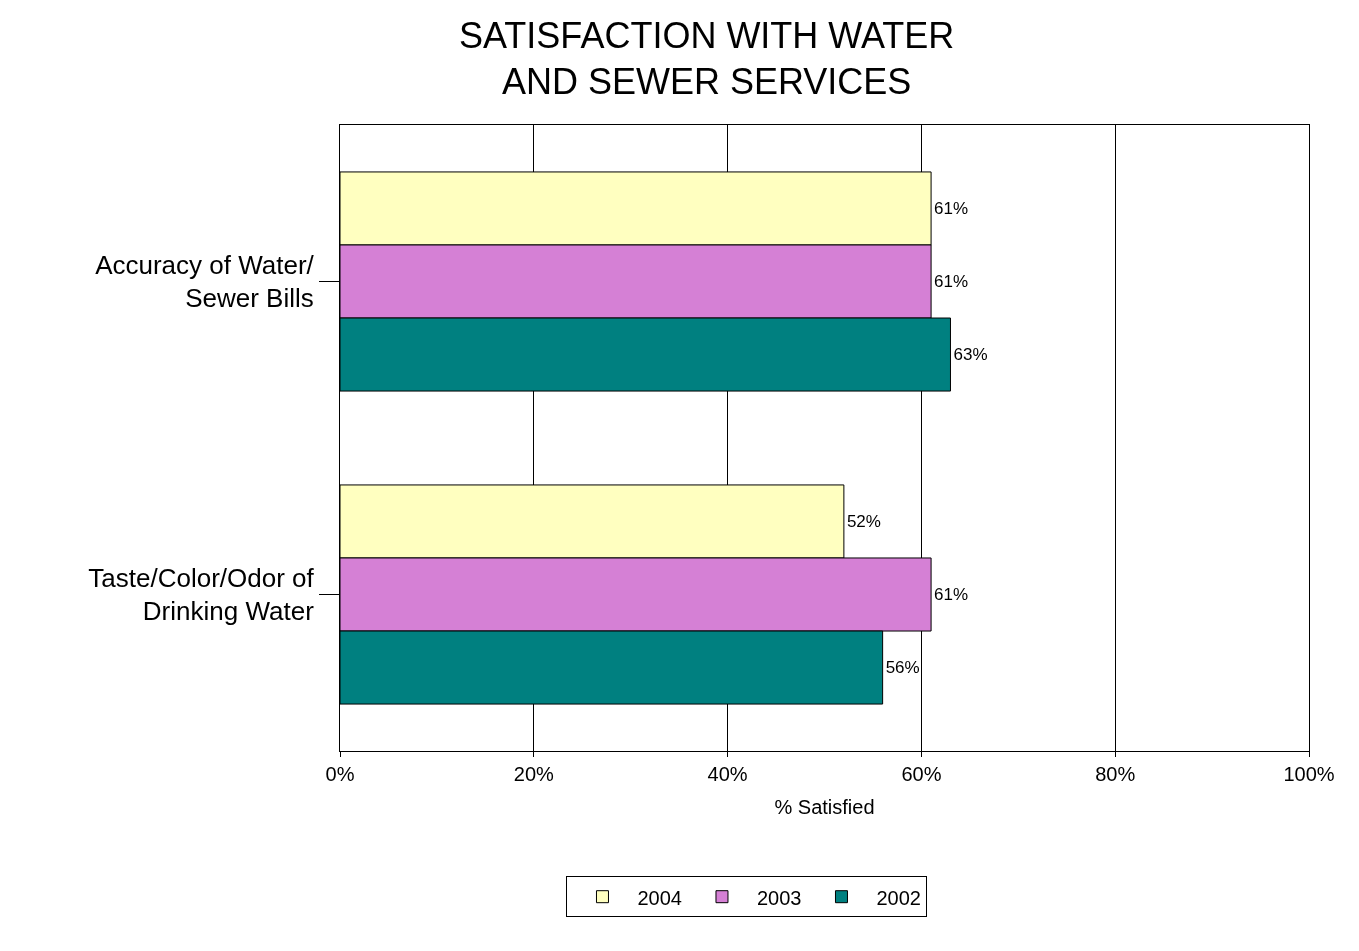  What do you see at coordinates (863, 521) in the screenshot?
I see `data-label: 52%` at bounding box center [863, 521].